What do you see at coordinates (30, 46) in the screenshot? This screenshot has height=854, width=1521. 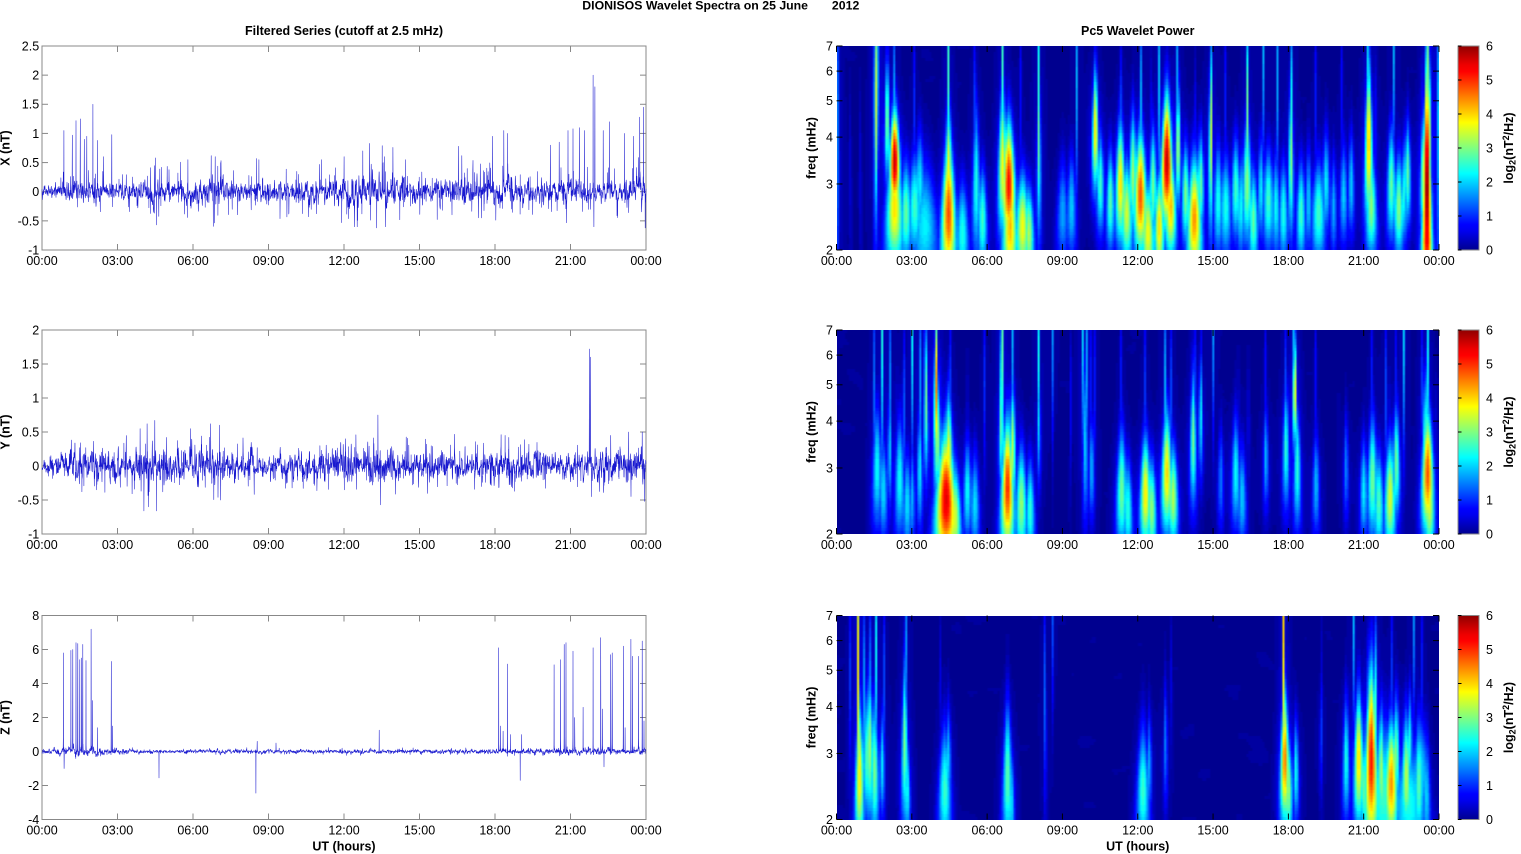 I see `svg-text: 2.5` at bounding box center [30, 46].